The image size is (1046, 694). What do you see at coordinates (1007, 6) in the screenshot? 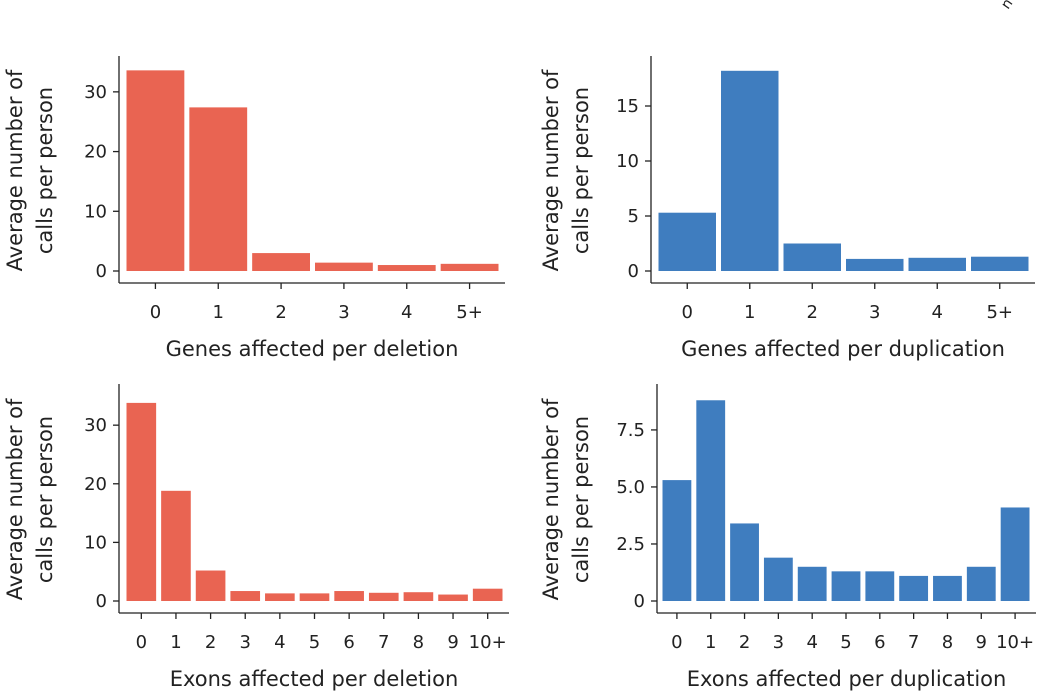
I see `corner-label: n` at bounding box center [1007, 6].